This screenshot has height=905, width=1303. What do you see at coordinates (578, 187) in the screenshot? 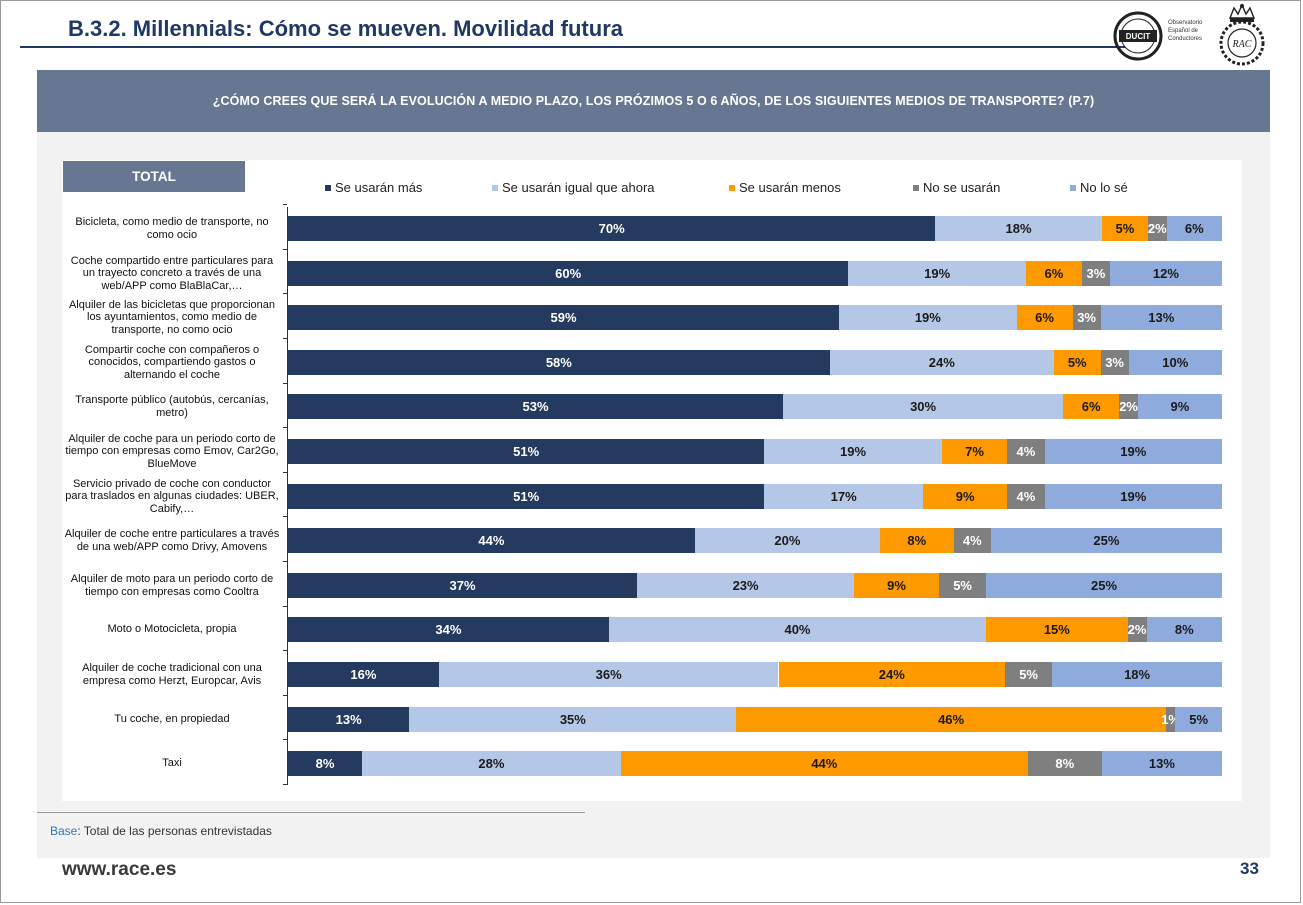
I see `legend-label: Se usarán igual que ahora` at bounding box center [578, 187].